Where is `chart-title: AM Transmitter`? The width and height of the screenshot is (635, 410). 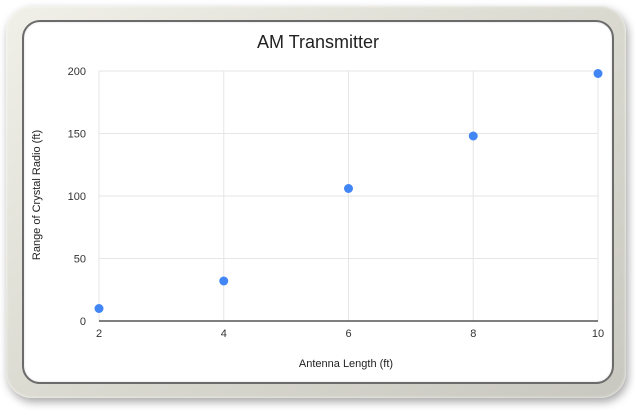
chart-title: AM Transmitter is located at coordinates (318, 42).